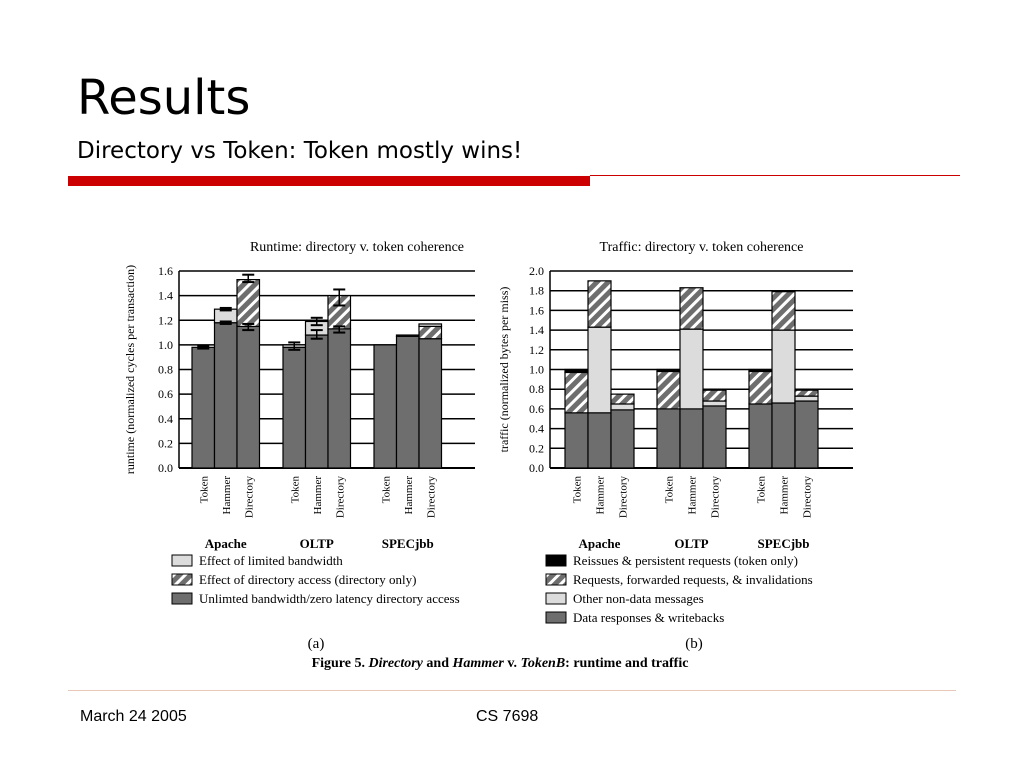 This screenshot has height=768, width=1024. I want to click on caption-dir: Directory, so click(395, 663).